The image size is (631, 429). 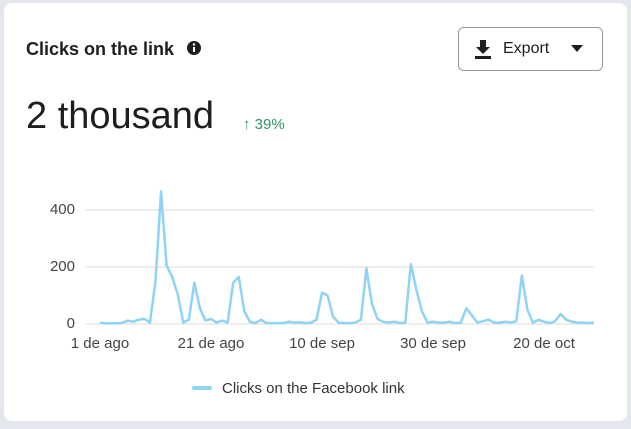 What do you see at coordinates (120, 116) in the screenshot?
I see `total: 2 thousand` at bounding box center [120, 116].